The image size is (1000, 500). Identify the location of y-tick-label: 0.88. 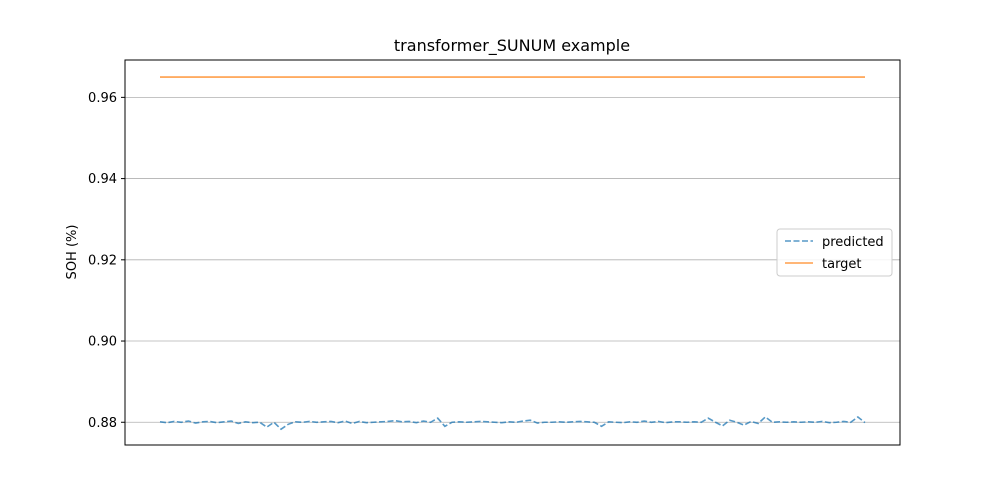
(102, 423).